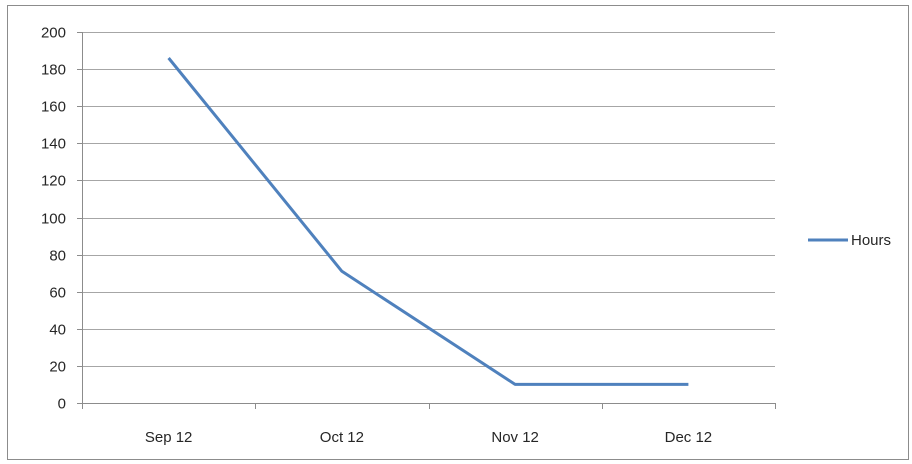 This screenshot has width=912, height=464. Describe the element at coordinates (57, 330) in the screenshot. I see `y-tick-label: 40` at that location.